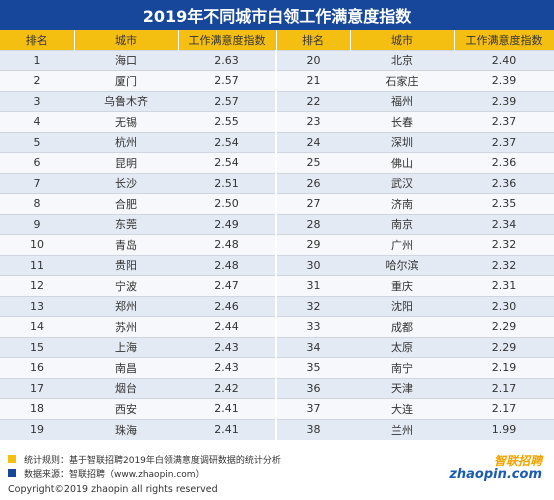  I want to click on table-row: 8 合肥 2.50 27 济南 2.35, so click(277, 203).